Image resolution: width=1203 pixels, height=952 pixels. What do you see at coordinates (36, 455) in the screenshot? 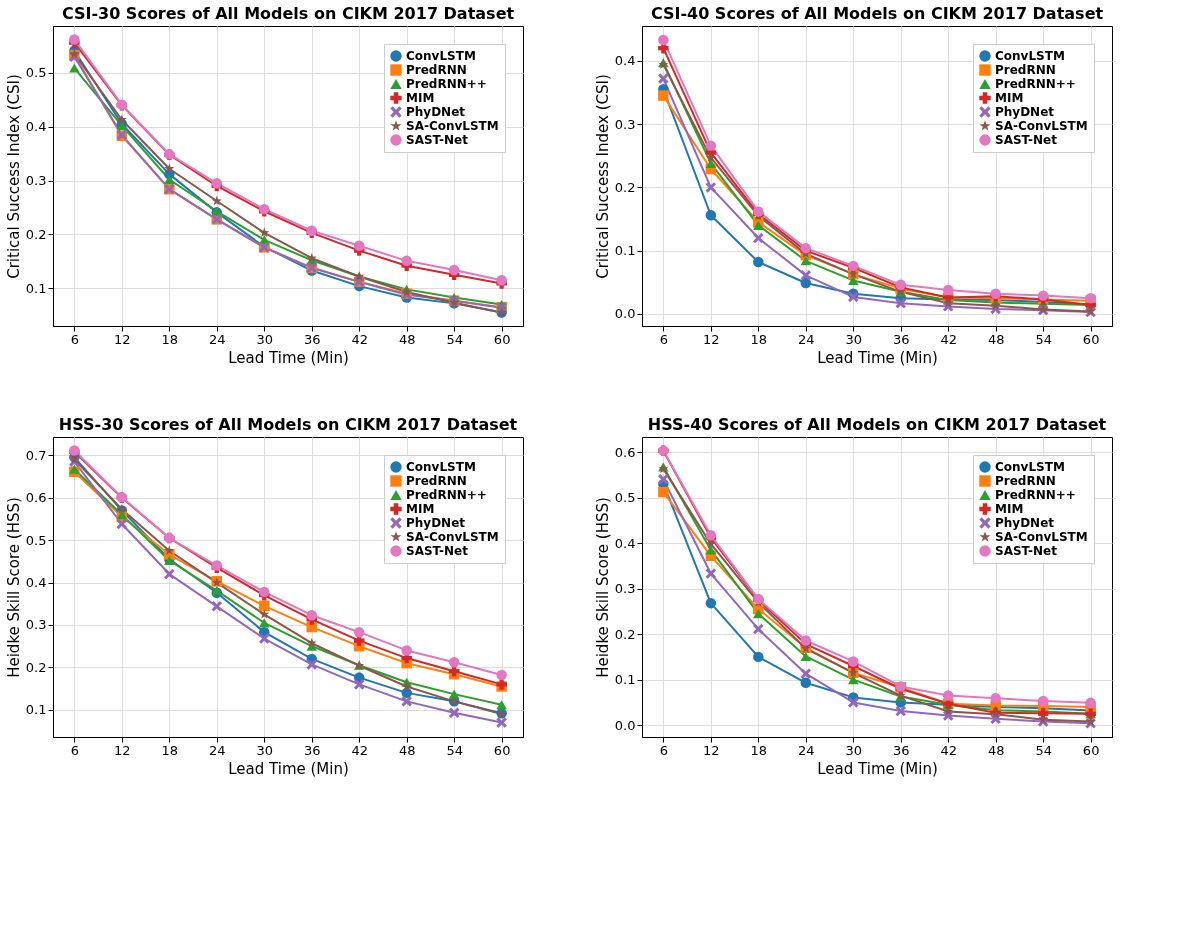
I see `y-tick-label: 0.7` at bounding box center [36, 455].